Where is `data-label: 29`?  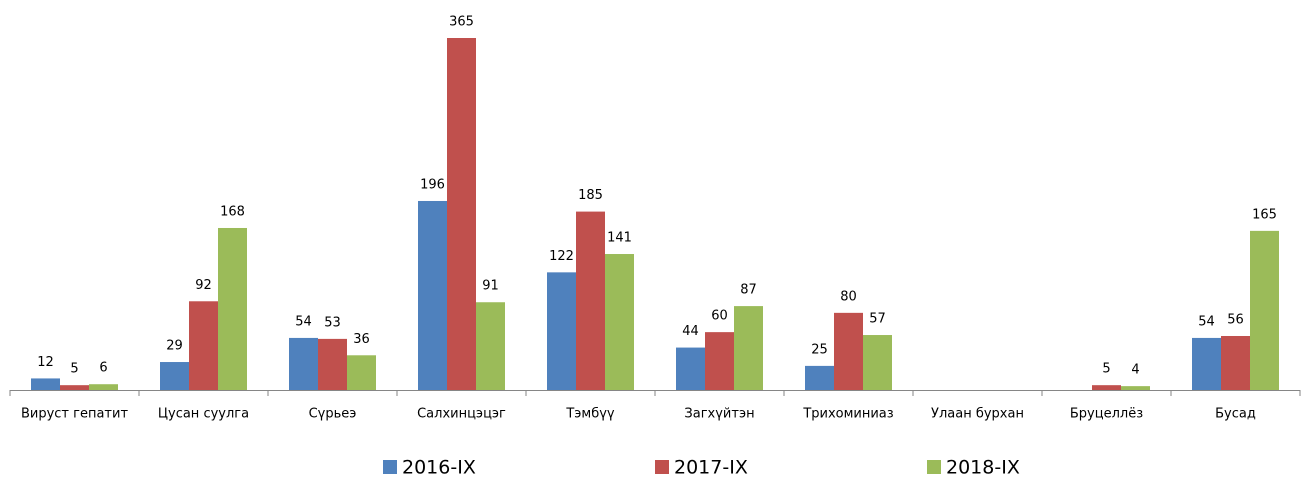
data-label: 29 is located at coordinates (174, 346).